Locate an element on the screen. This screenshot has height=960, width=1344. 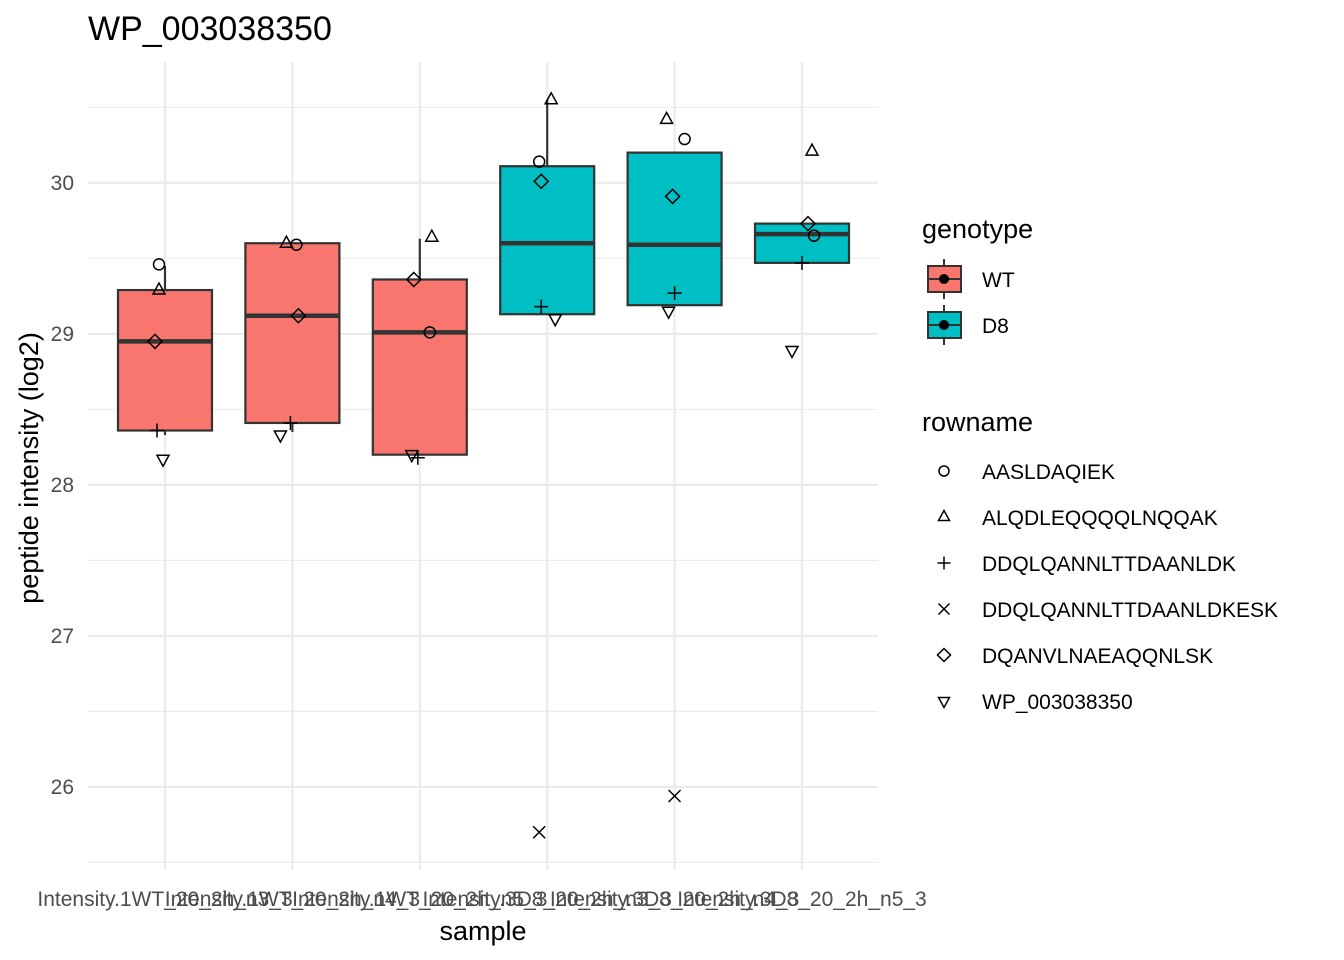
x-tick-label: Intensity.1WT_20_2h_n5_3 is located at coordinates (419, 899).